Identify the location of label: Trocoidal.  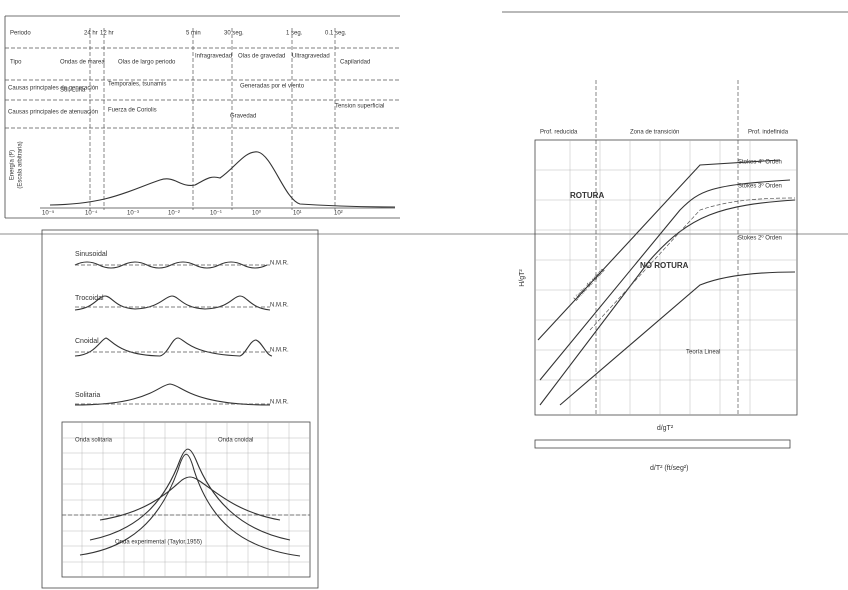
(89, 298).